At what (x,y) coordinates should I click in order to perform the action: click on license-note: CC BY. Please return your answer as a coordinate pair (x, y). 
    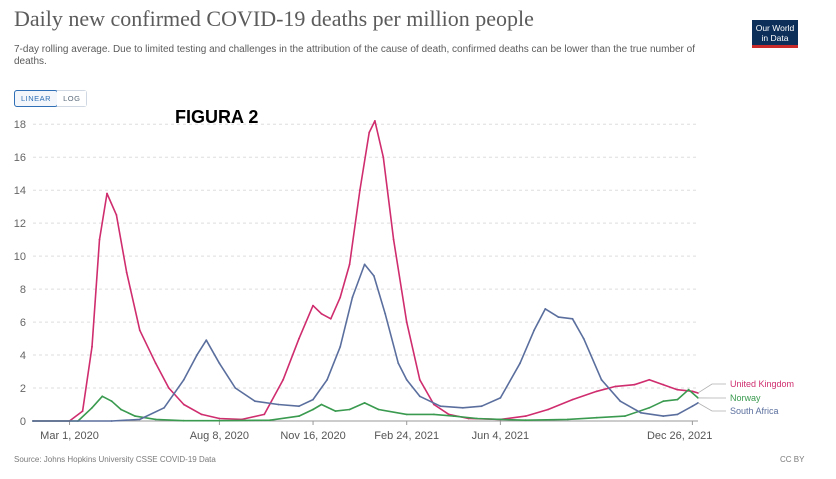
    Looking at the image, I should click on (792, 459).